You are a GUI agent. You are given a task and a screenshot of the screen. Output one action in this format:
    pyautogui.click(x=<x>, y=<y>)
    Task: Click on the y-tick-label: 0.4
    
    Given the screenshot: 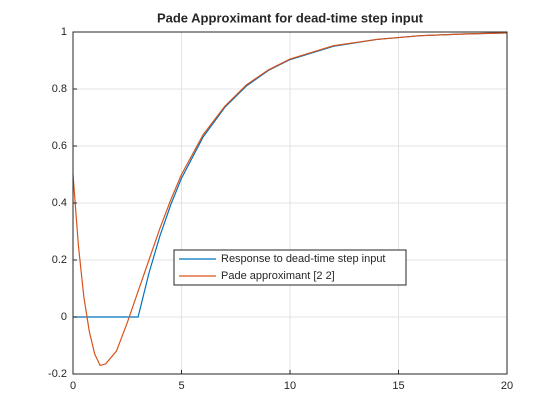 What is the action you would take?
    pyautogui.click(x=59, y=203)
    